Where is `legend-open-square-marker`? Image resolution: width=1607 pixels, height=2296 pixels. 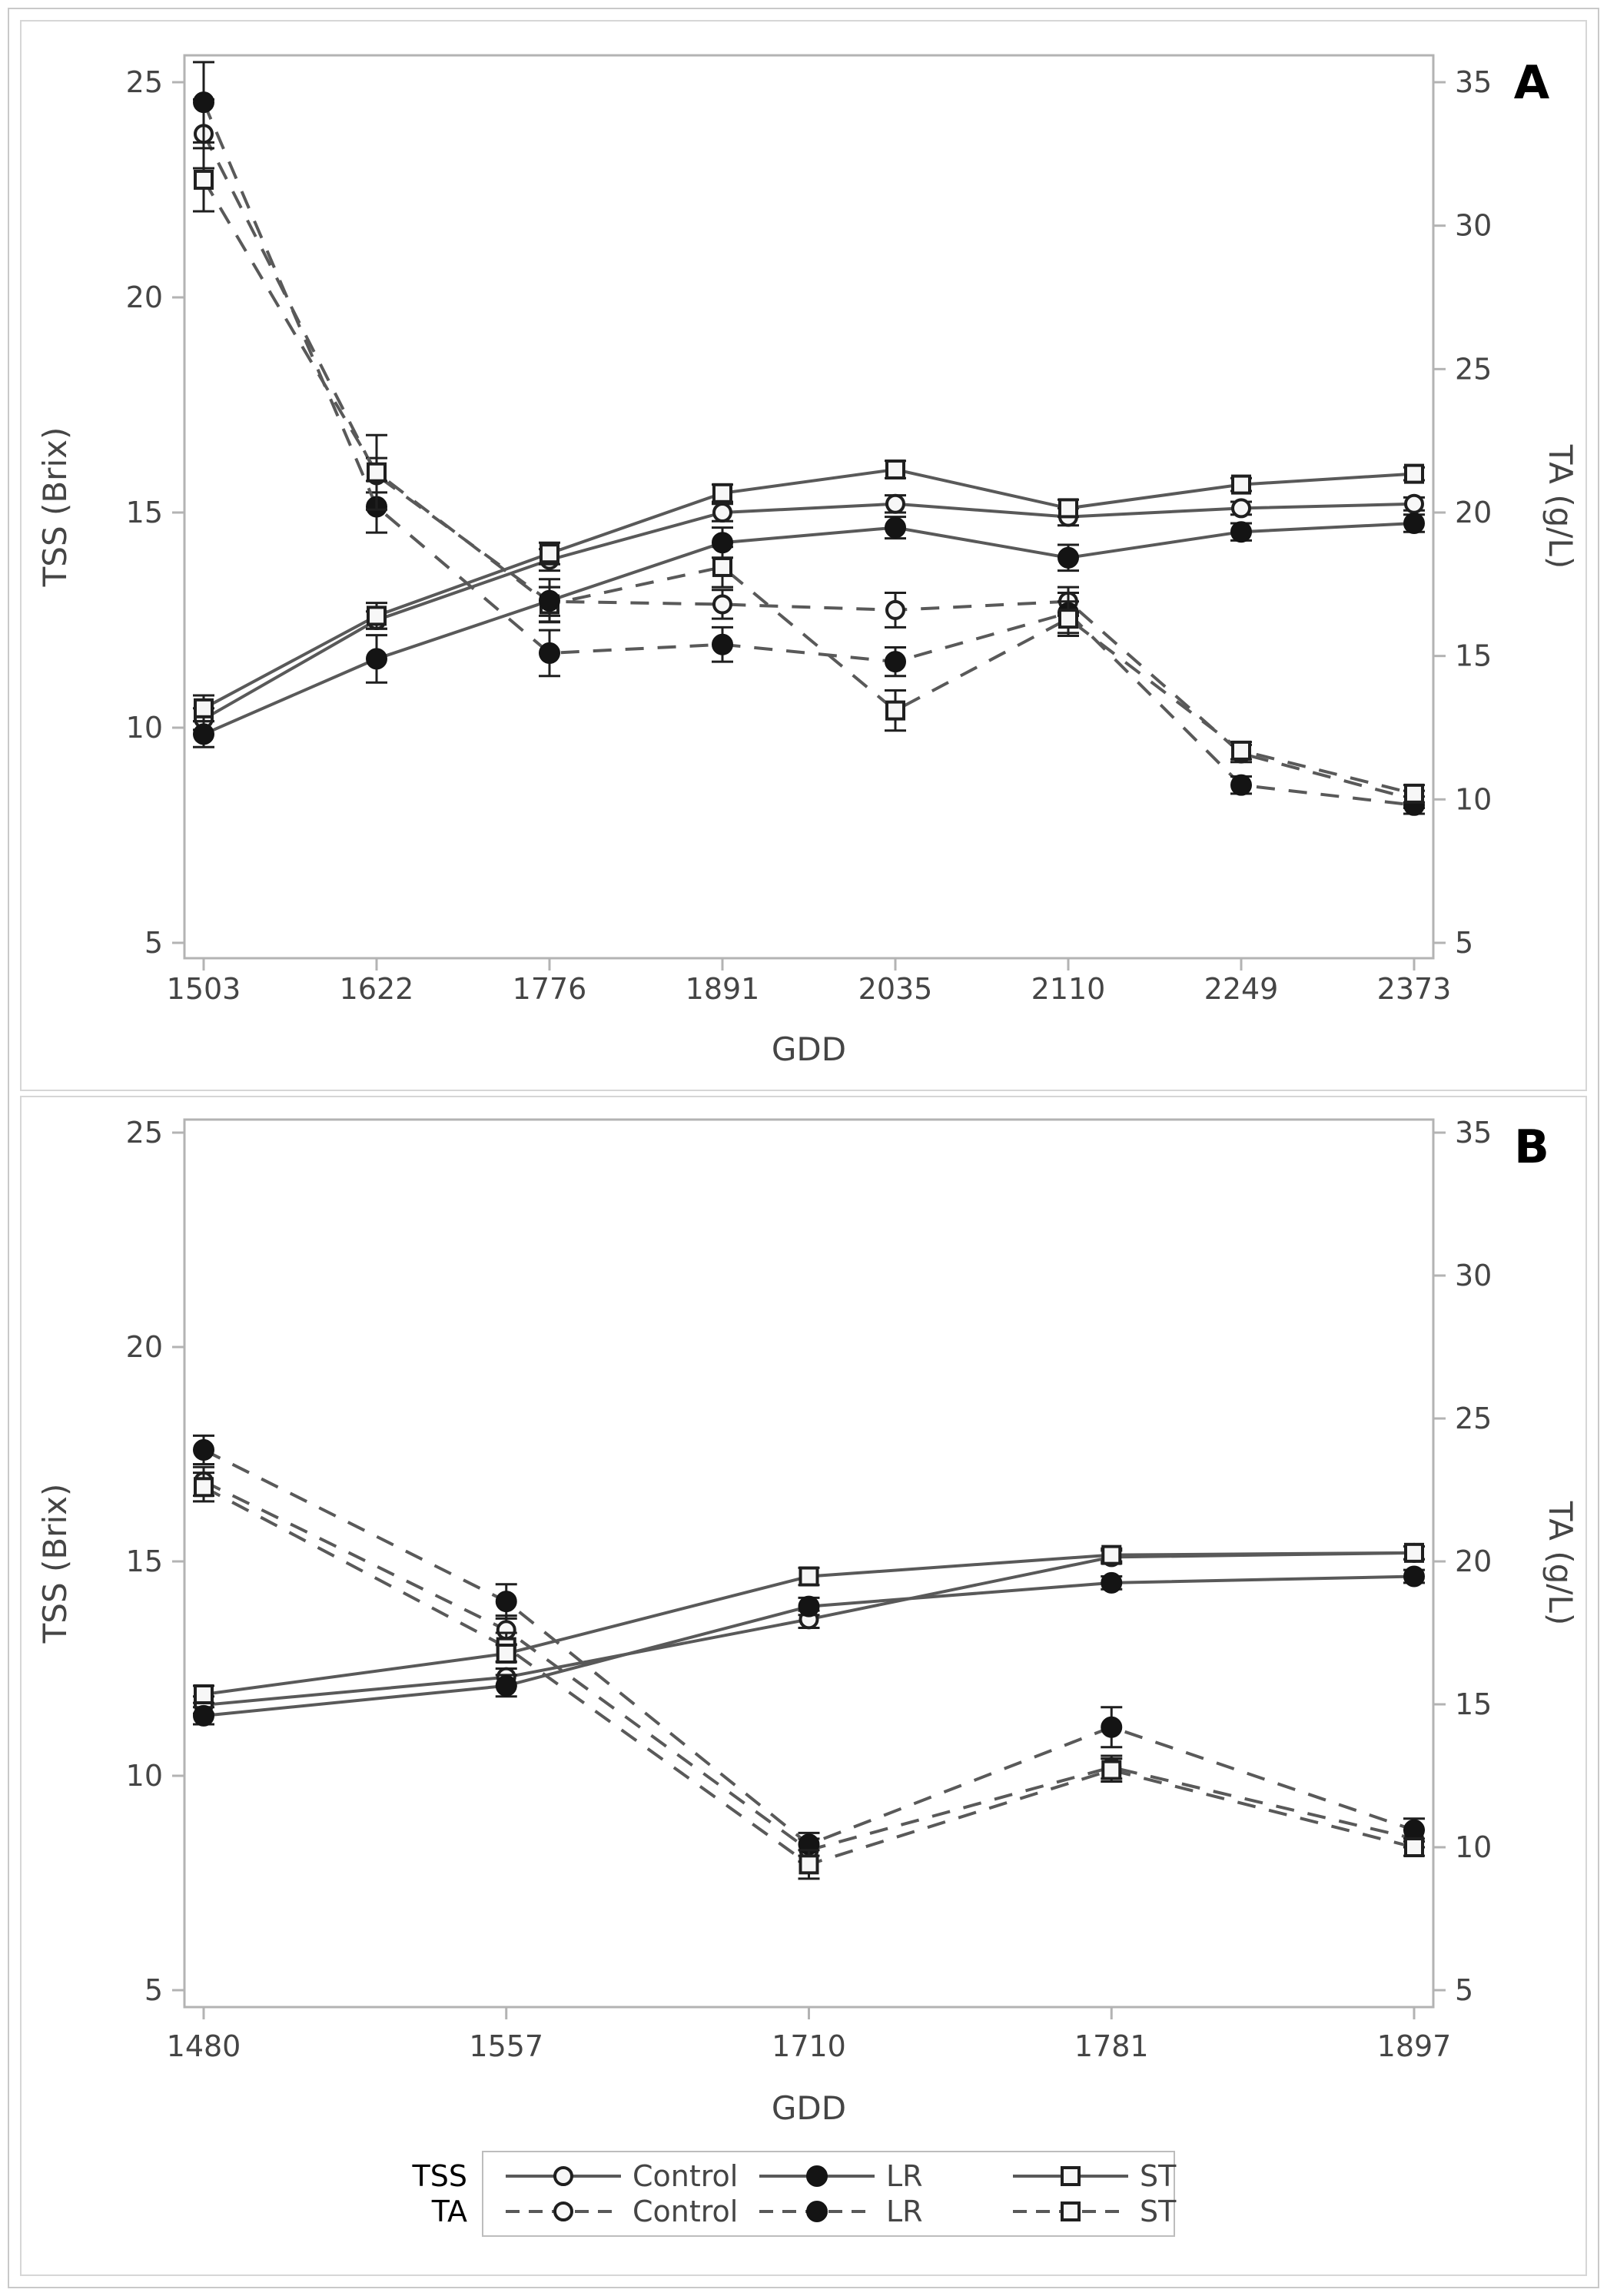 legend-open-square-marker is located at coordinates (1071, 2176).